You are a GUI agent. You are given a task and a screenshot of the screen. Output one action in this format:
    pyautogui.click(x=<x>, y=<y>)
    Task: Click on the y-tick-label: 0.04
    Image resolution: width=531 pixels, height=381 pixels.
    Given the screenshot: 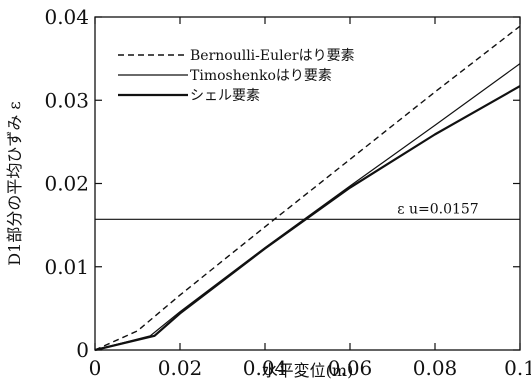 What is the action you would take?
    pyautogui.click(x=66, y=17)
    